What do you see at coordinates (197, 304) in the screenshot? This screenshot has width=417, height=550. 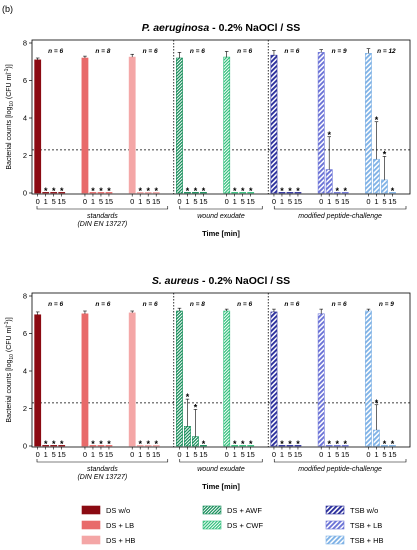 I see `sample-size-label: n = 8` at bounding box center [197, 304].